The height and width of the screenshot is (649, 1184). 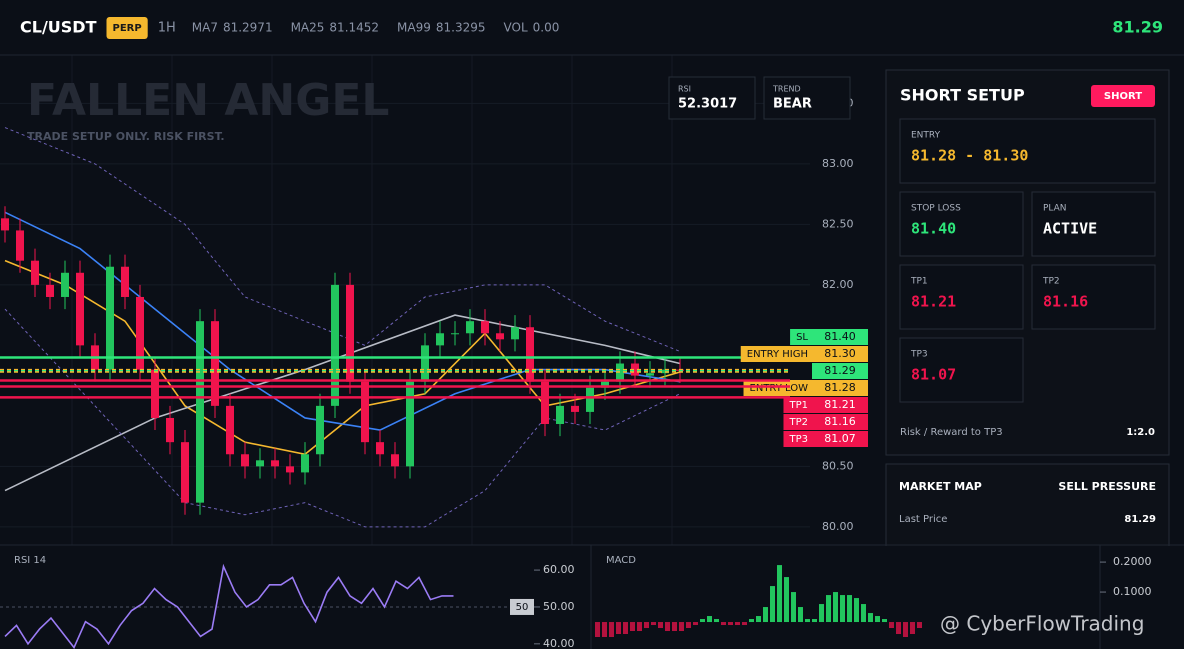 What do you see at coordinates (1132, 561) in the screenshot?
I see `macd-tick-label: 0.2000` at bounding box center [1132, 561].